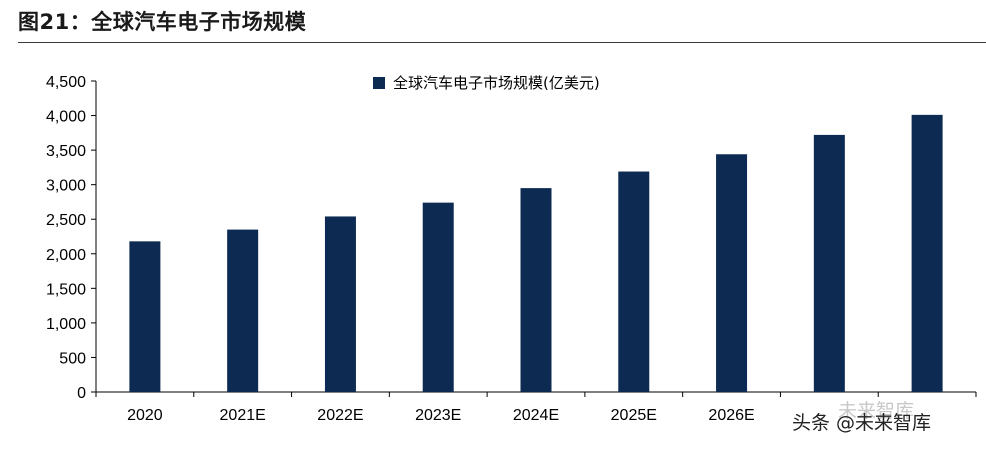 This screenshot has width=986, height=453. I want to click on y-tick-label: 1,500, so click(66, 289).